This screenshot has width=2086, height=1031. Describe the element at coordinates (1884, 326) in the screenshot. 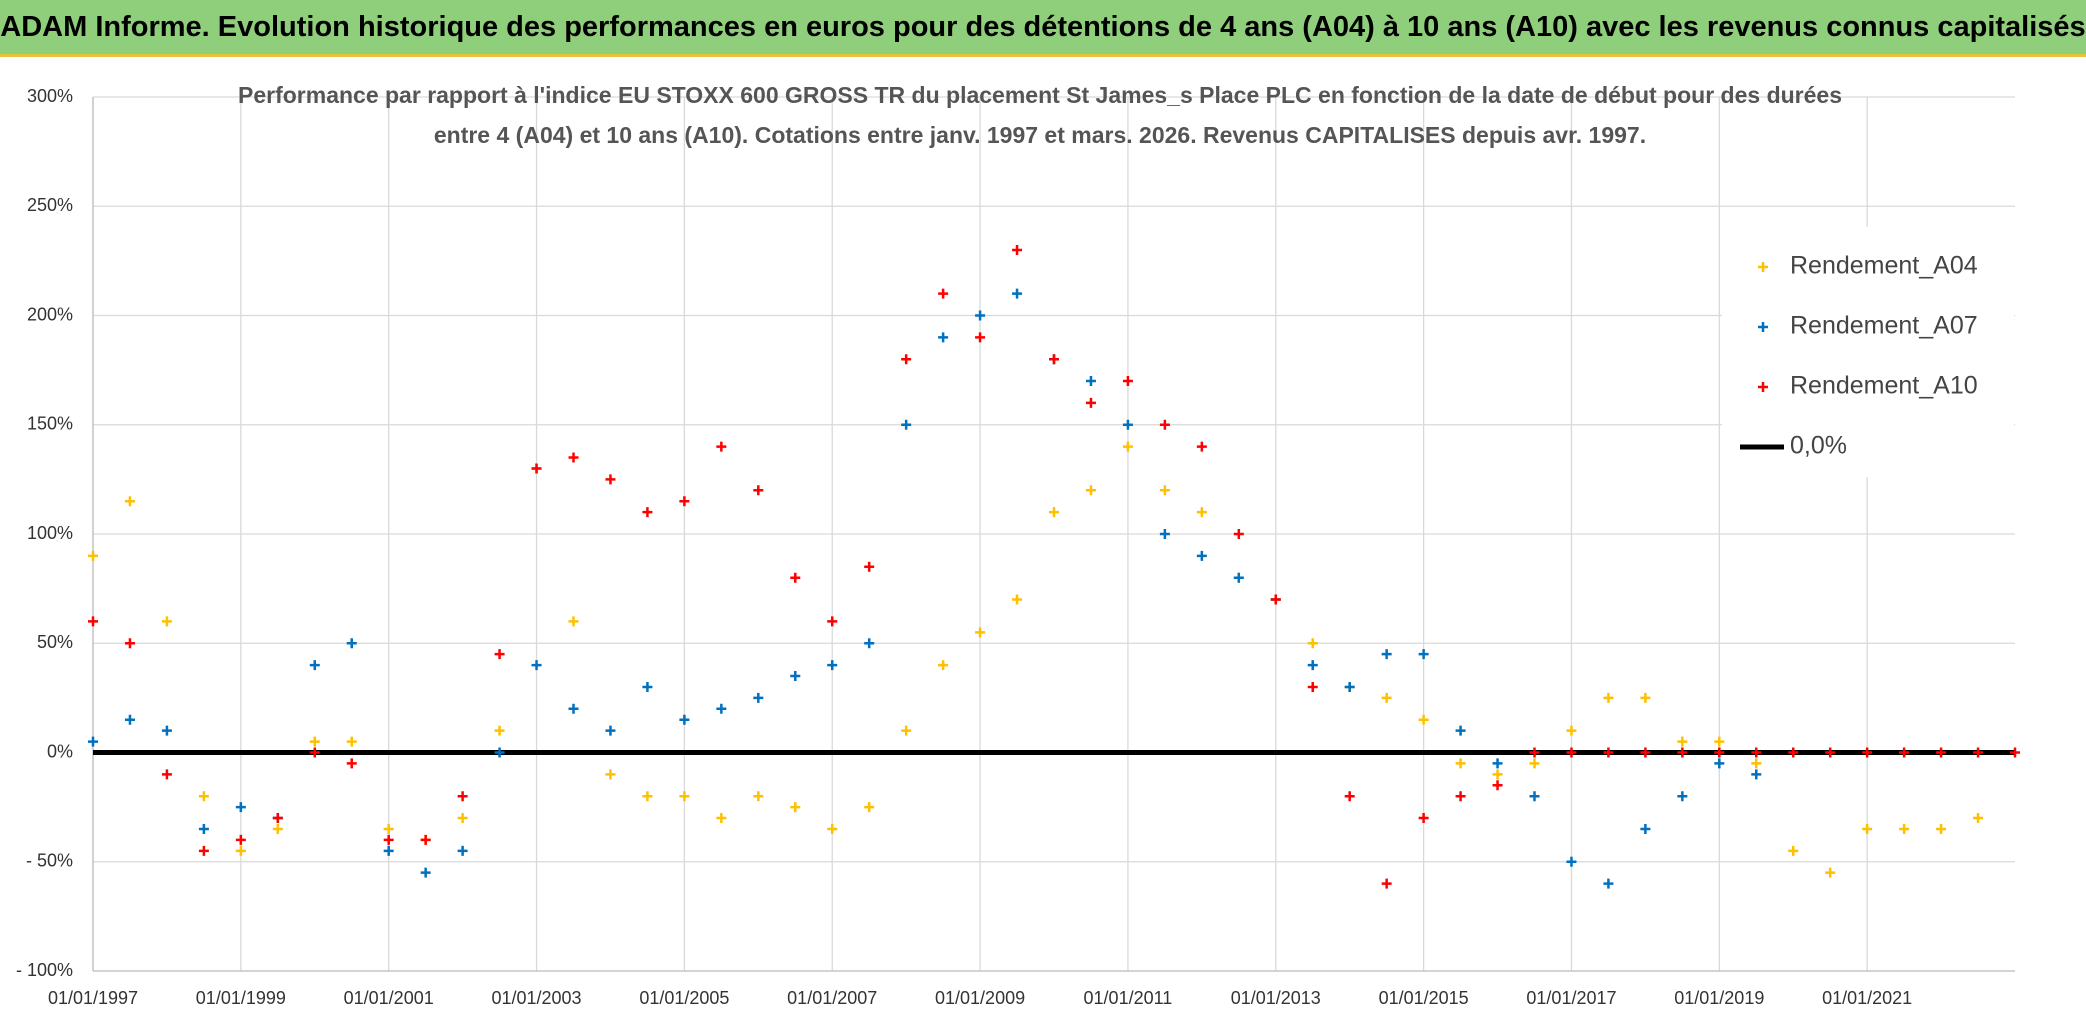

I see `legend-label: Rendement_A07` at that location.